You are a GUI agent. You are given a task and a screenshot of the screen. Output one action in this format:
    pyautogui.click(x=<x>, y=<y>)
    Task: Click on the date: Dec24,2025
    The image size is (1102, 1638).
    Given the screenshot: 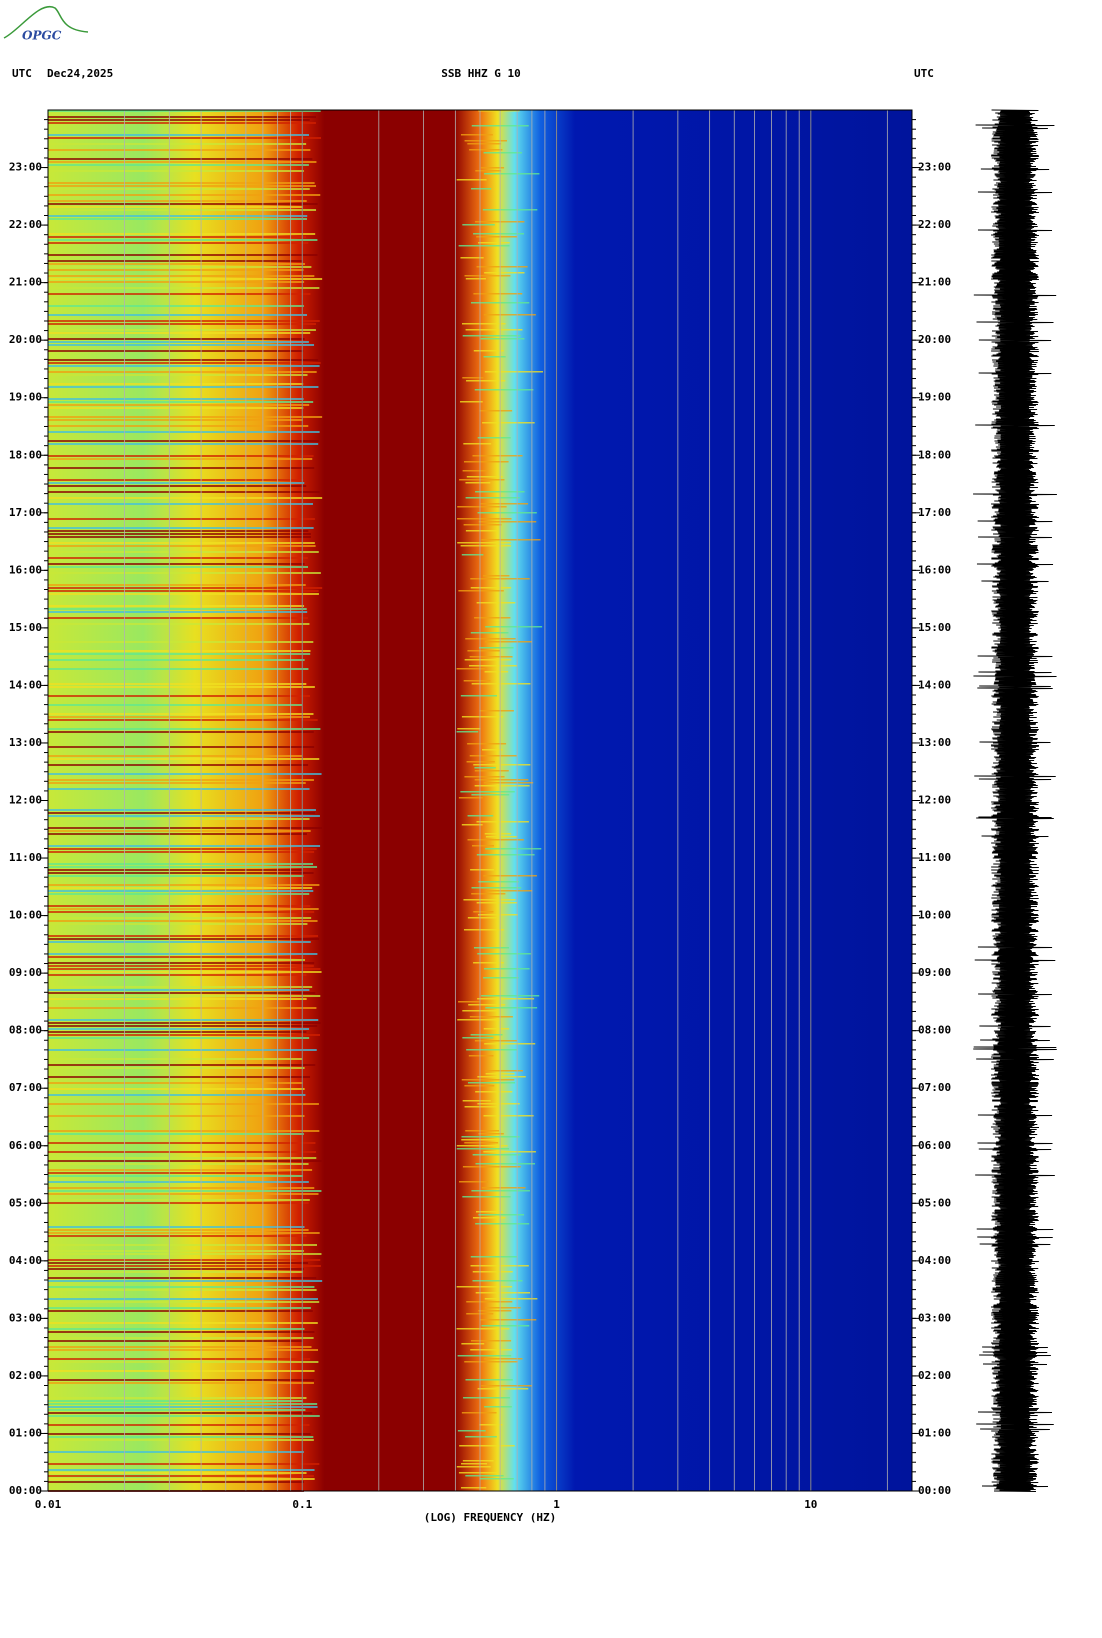 What is the action you would take?
    pyautogui.click(x=80, y=73)
    